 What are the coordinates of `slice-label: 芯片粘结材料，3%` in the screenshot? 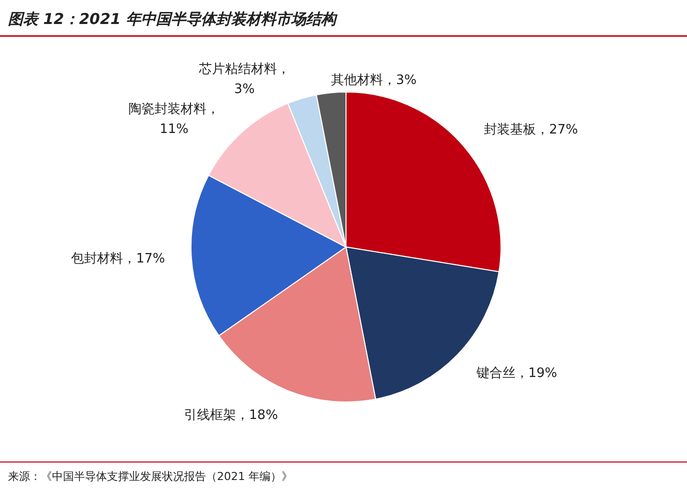 It's located at (244, 80).